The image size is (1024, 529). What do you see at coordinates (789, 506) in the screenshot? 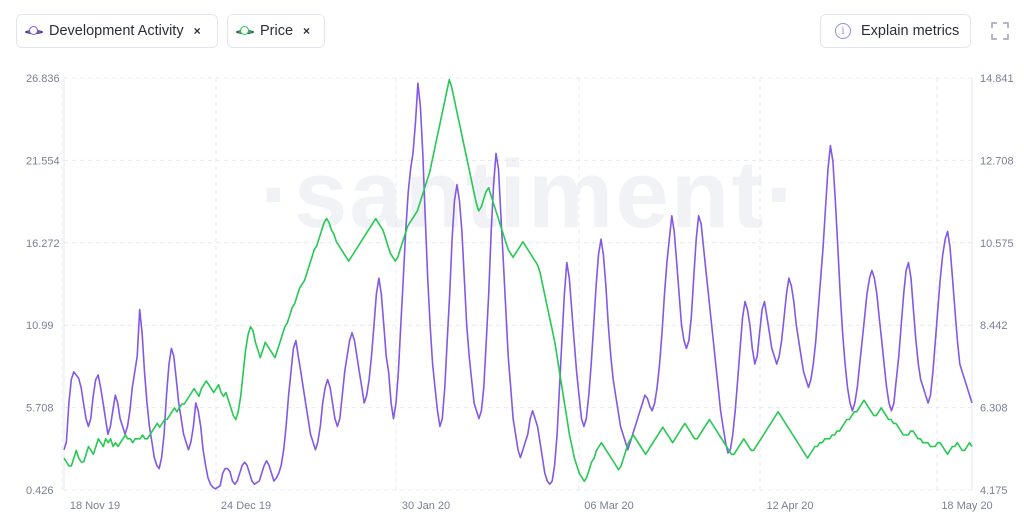
I see `x-axis-tick-label: 12 Apr 20` at bounding box center [789, 506].